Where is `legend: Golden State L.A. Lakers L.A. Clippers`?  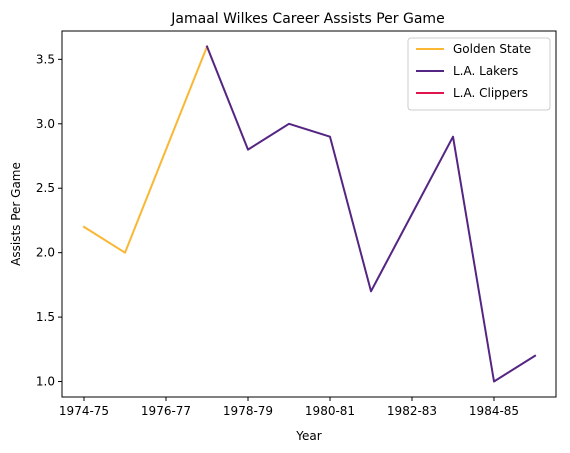 legend: Golden State L.A. Lakers L.A. Clippers is located at coordinates (479, 74).